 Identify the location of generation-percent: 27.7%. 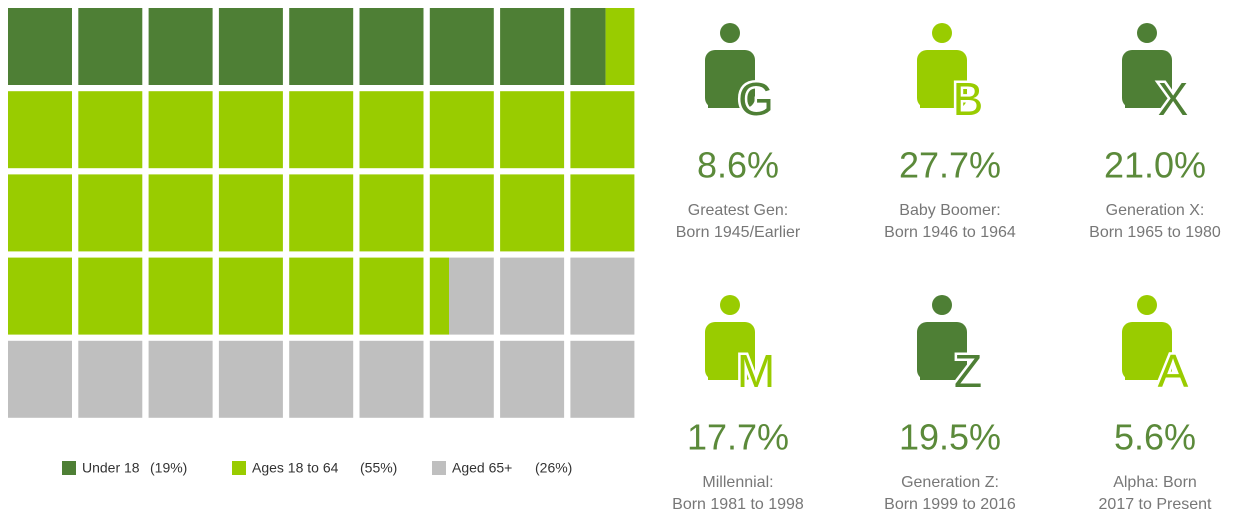
(950, 165).